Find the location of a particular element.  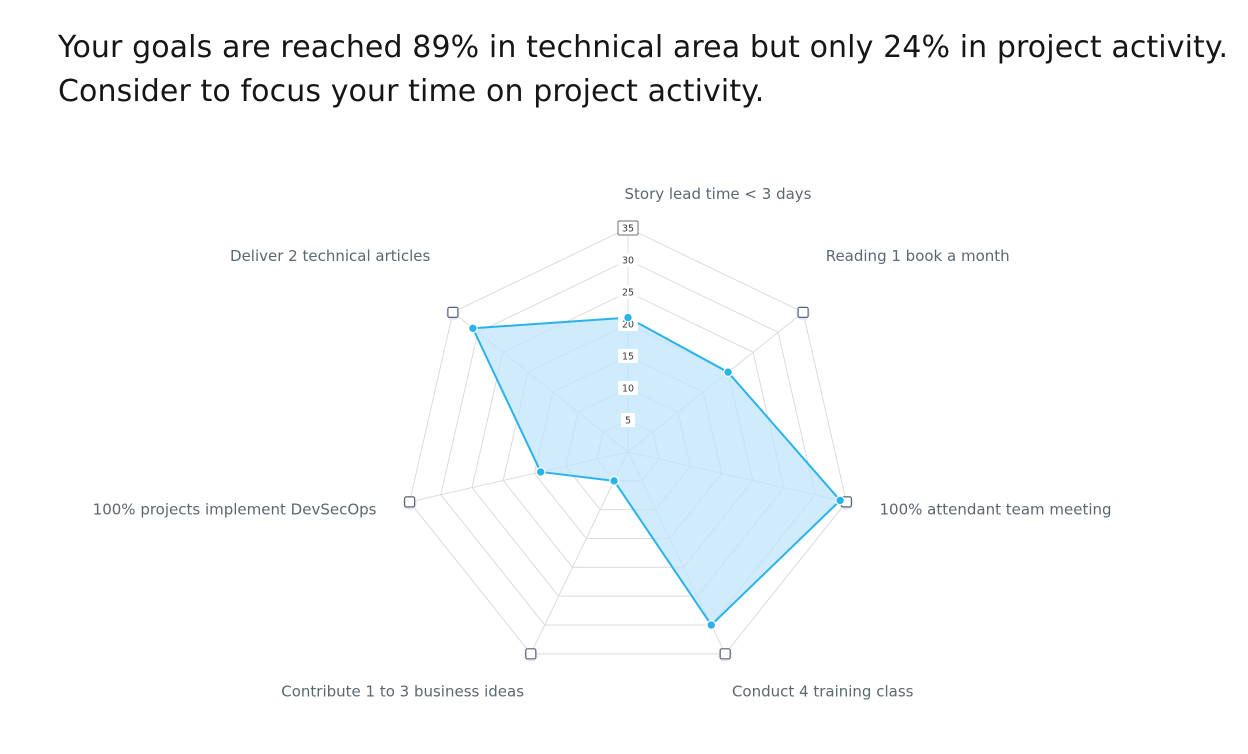

tick-label: 15 is located at coordinates (628, 357).